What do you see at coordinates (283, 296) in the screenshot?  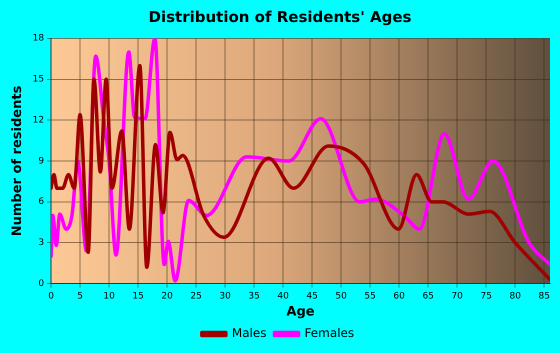 I see `x-tick-label: 40` at bounding box center [283, 296].